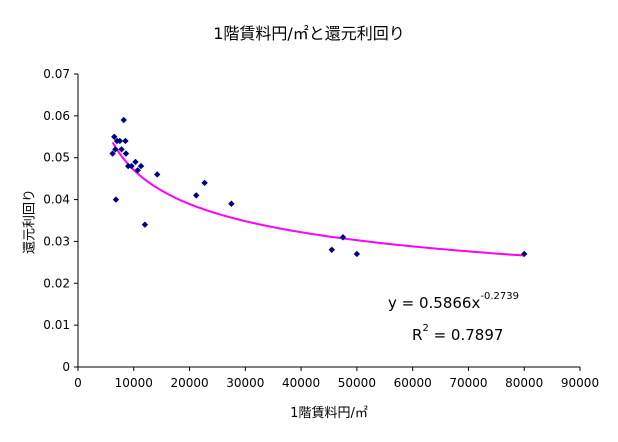 This screenshot has width=618, height=442. Describe the element at coordinates (434, 303) in the screenshot. I see `equation-base: y = 0.5866x` at that location.